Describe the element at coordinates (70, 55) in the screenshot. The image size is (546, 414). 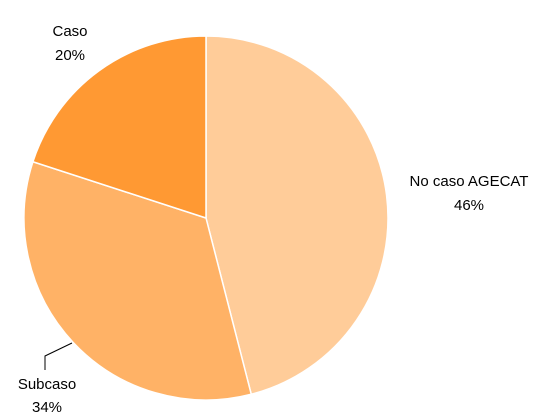
I see `slice-value-caso: 20%` at that location.